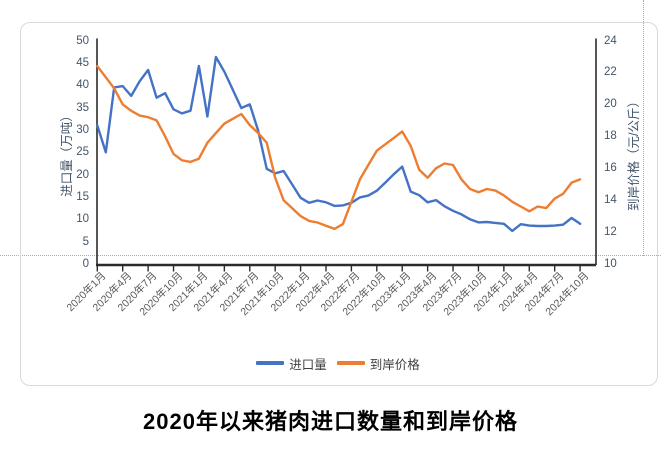  I want to click on right-axis-tick-label: 18, so click(610, 136).